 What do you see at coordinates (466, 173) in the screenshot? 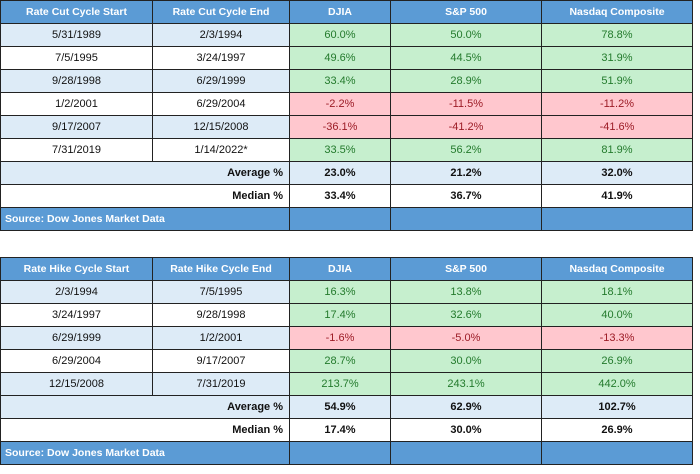
I see `average-sp500: 21.2%` at bounding box center [466, 173].